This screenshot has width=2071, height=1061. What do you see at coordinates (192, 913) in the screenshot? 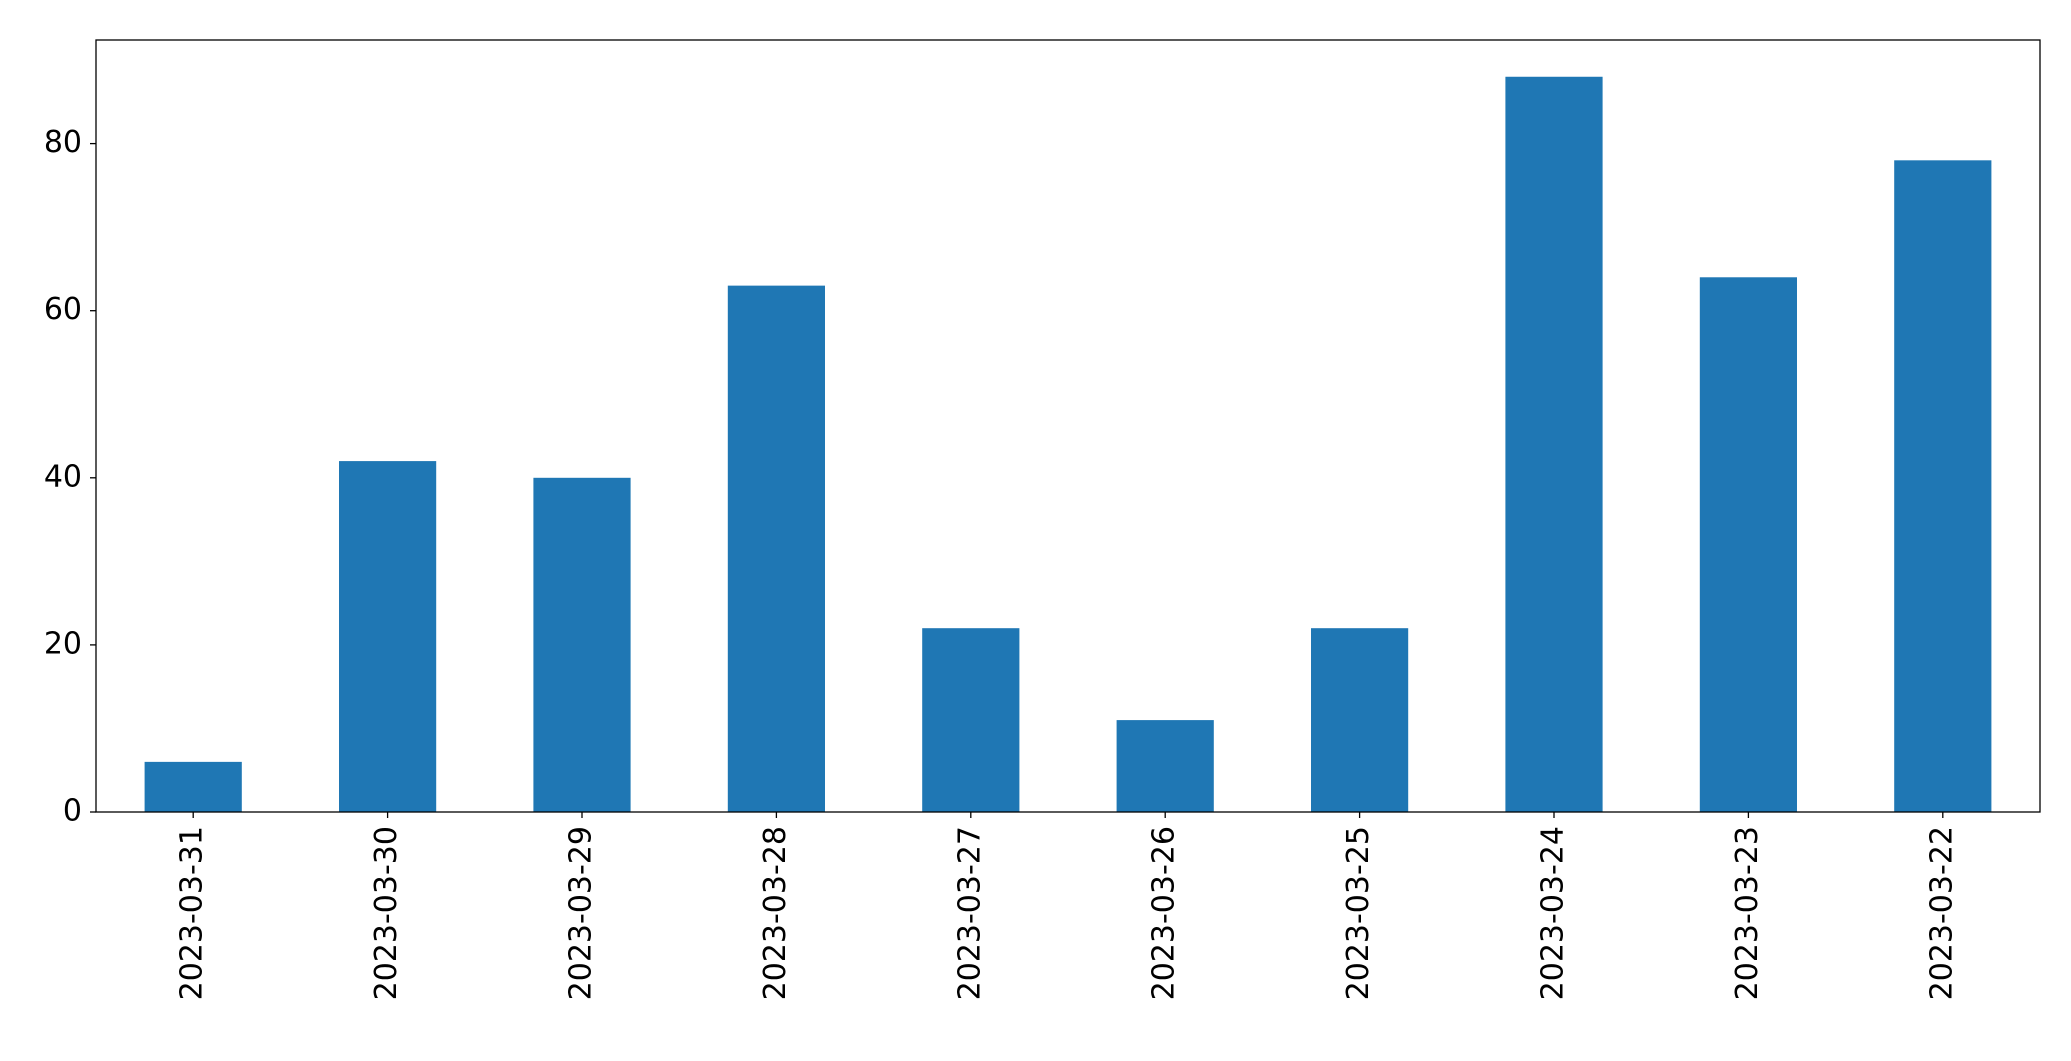
I see `x-tick-label: 2023-03-31` at bounding box center [192, 913].